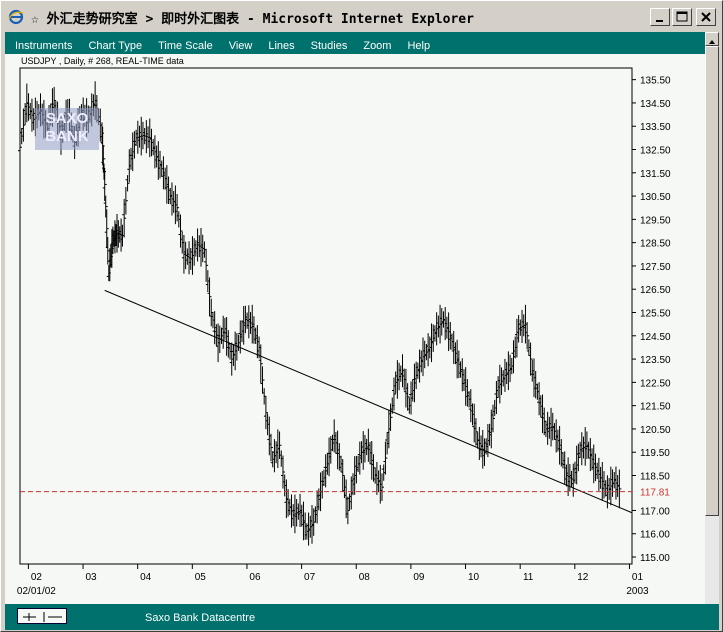  What do you see at coordinates (67, 136) in the screenshot?
I see `logo-line-2: BANK` at bounding box center [67, 136].